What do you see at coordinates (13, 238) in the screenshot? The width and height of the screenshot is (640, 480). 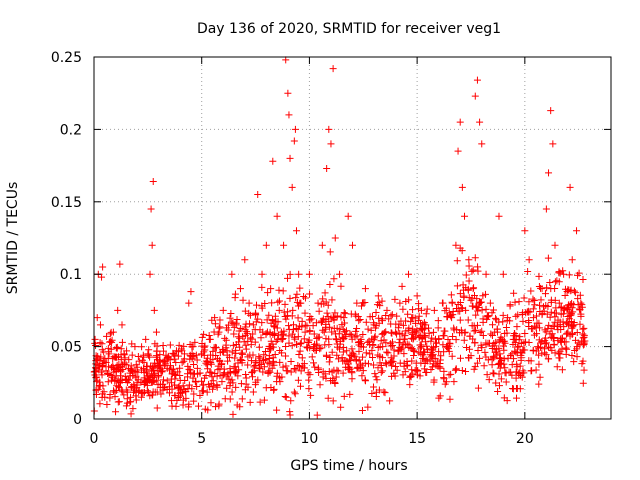 I see `y-axis-label: SRMTID / TECUs` at bounding box center [13, 238].